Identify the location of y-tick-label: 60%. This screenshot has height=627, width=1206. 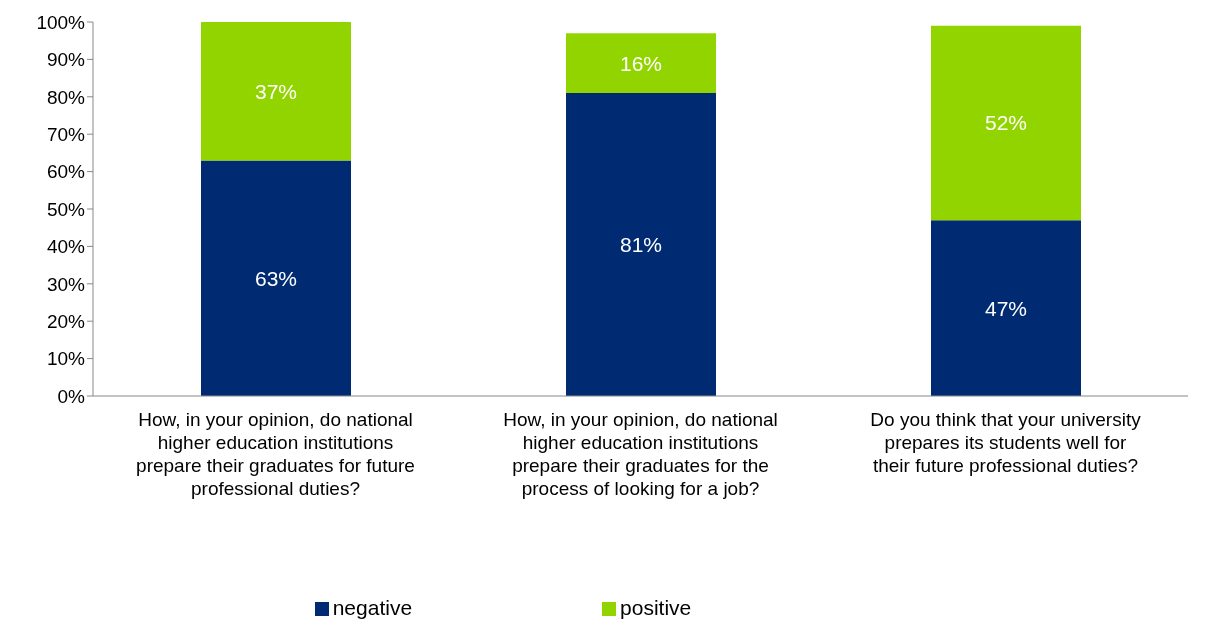
(66, 172).